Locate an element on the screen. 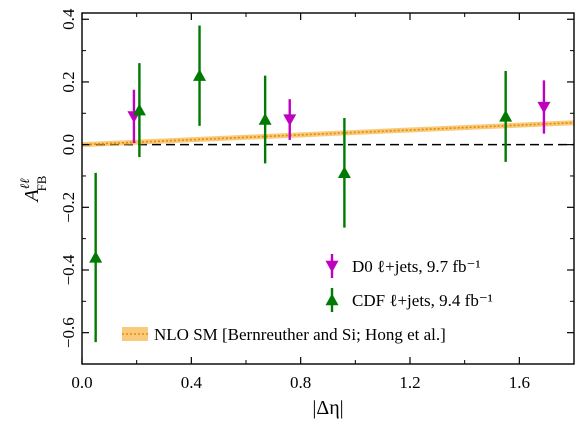 The image size is (582, 427). x-tick-label: 0.0 is located at coordinates (81, 382).